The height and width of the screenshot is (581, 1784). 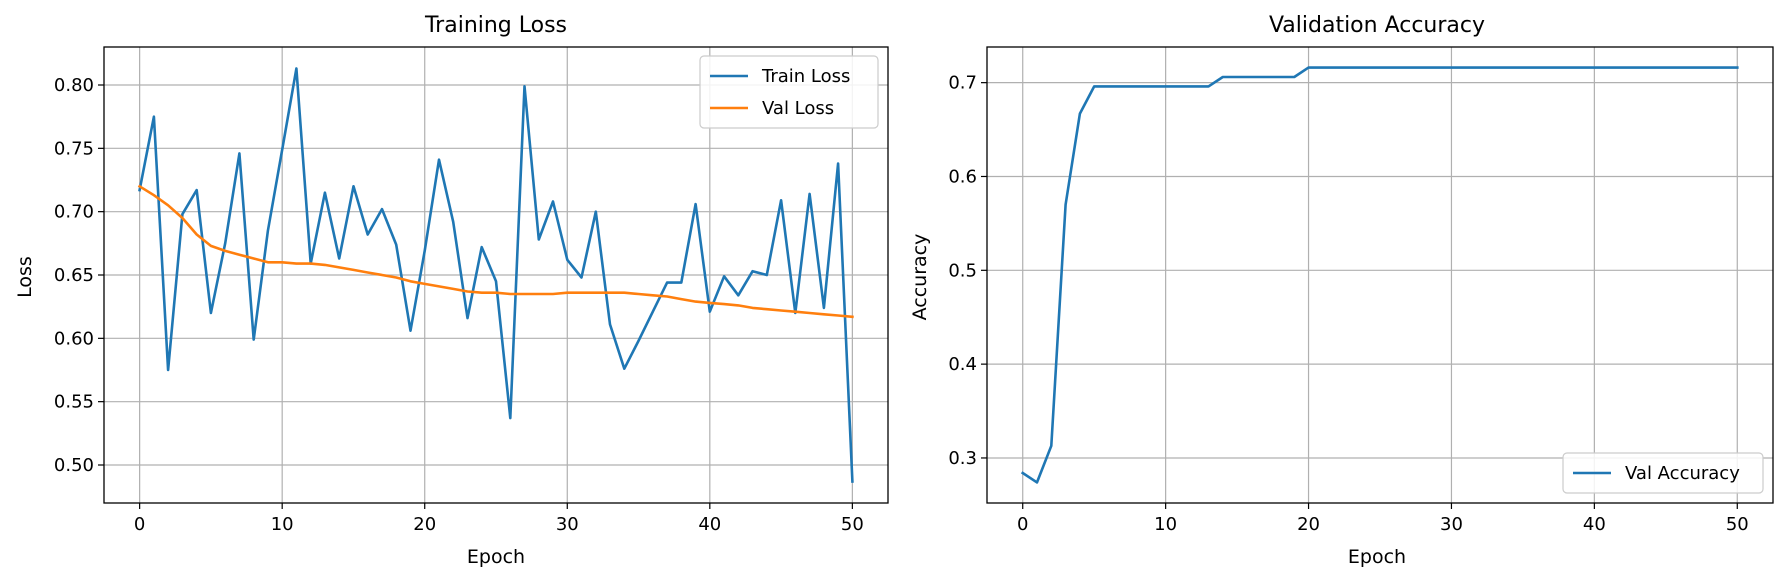 What do you see at coordinates (74, 212) in the screenshot?
I see `y-tick-label: 0.70` at bounding box center [74, 212].